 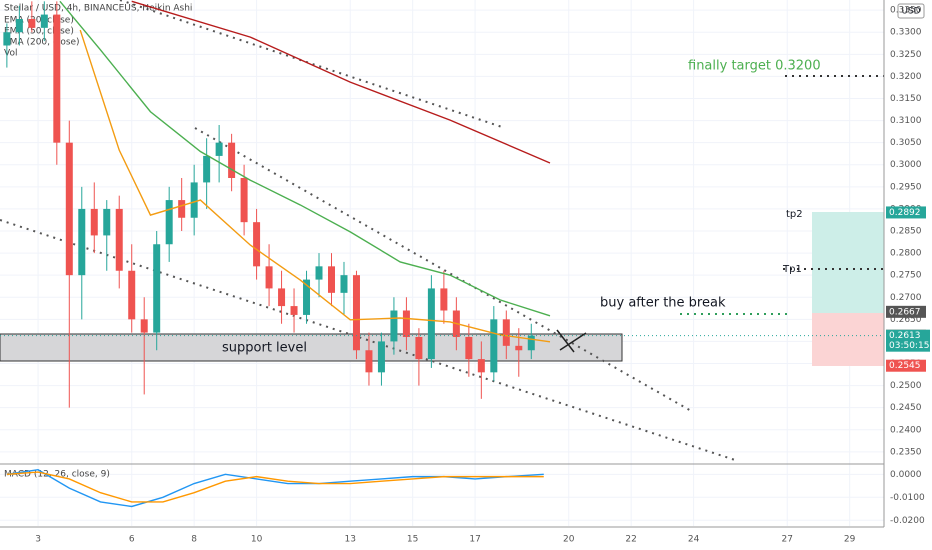 I want to click on macd-line, so click(x=275, y=487).